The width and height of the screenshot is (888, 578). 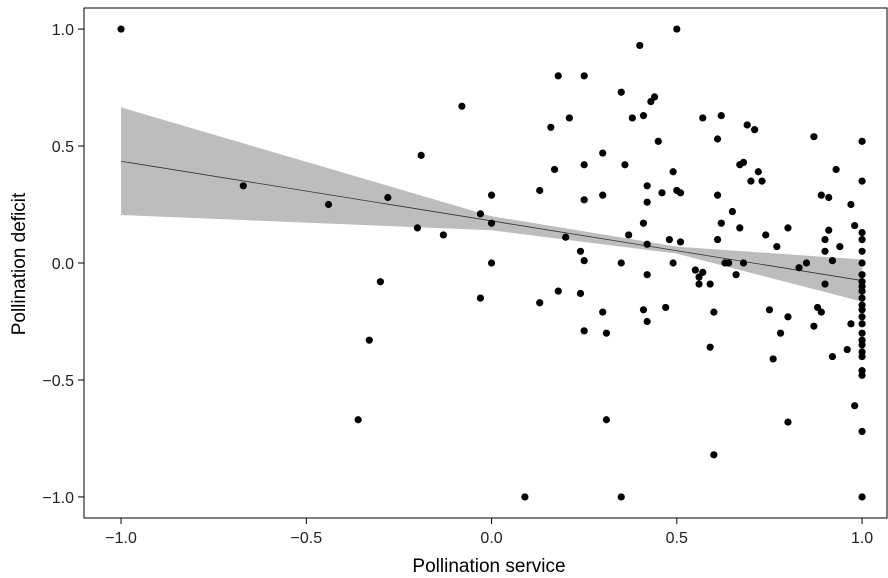 What do you see at coordinates (121, 538) in the screenshot?
I see `x-tick-label: −1.0` at bounding box center [121, 538].